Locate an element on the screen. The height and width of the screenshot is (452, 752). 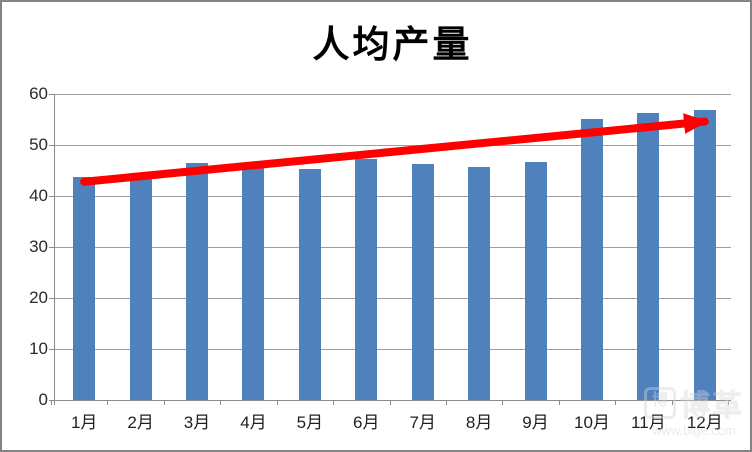
y-axis-label: 50 is located at coordinates (38, 144).